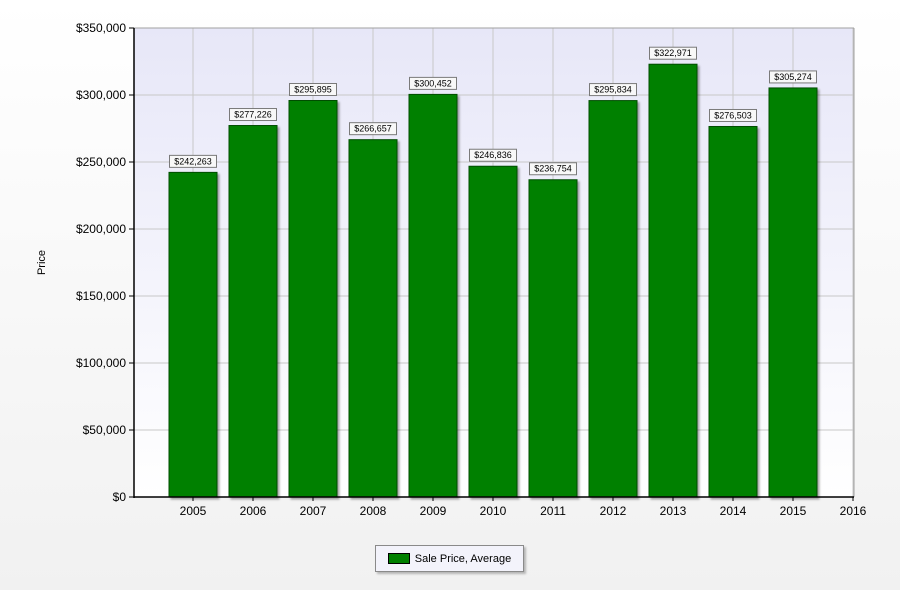 Image resolution: width=900 pixels, height=590 pixels. Describe the element at coordinates (853, 511) in the screenshot. I see `x-tick-label: 2016` at that location.